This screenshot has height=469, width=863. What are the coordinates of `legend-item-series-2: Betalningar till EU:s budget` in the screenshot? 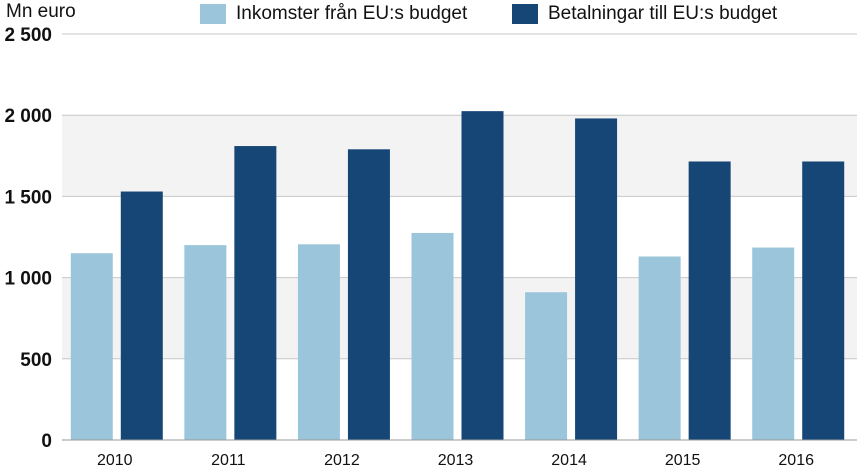 It's located at (644, 14).